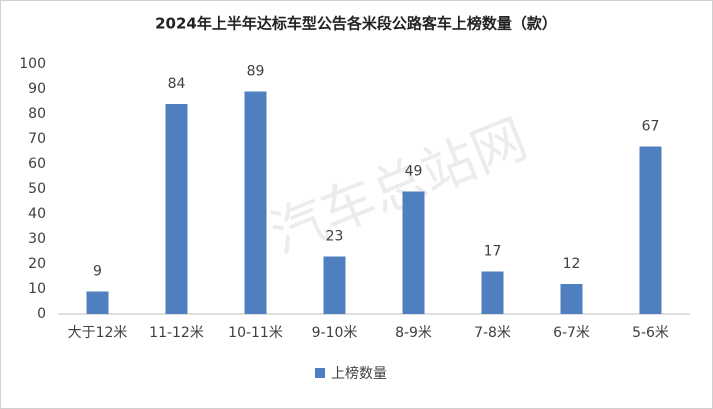 The width and height of the screenshot is (713, 409). What do you see at coordinates (320, 373) in the screenshot?
I see `legend-swatch` at bounding box center [320, 373].